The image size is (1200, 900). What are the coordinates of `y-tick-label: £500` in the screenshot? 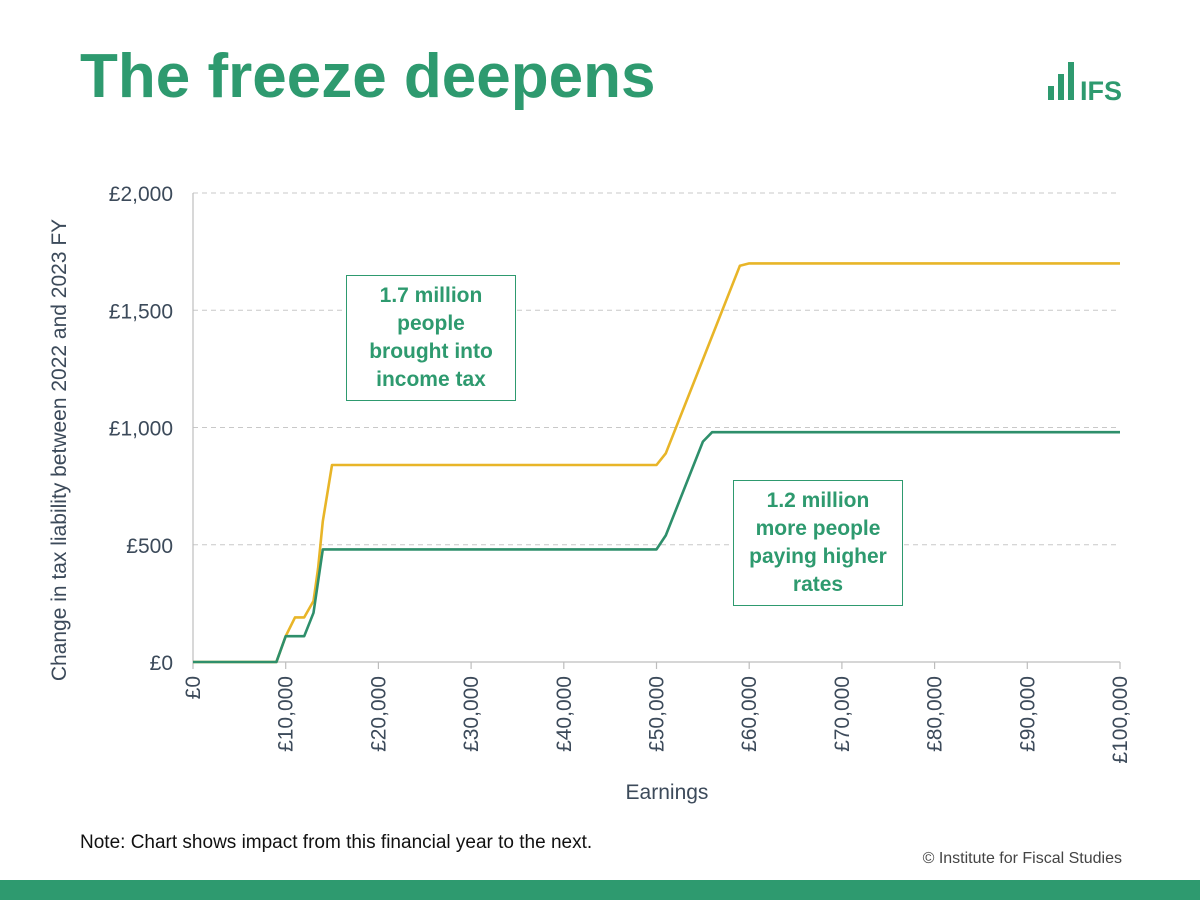 It's located at (149, 546).